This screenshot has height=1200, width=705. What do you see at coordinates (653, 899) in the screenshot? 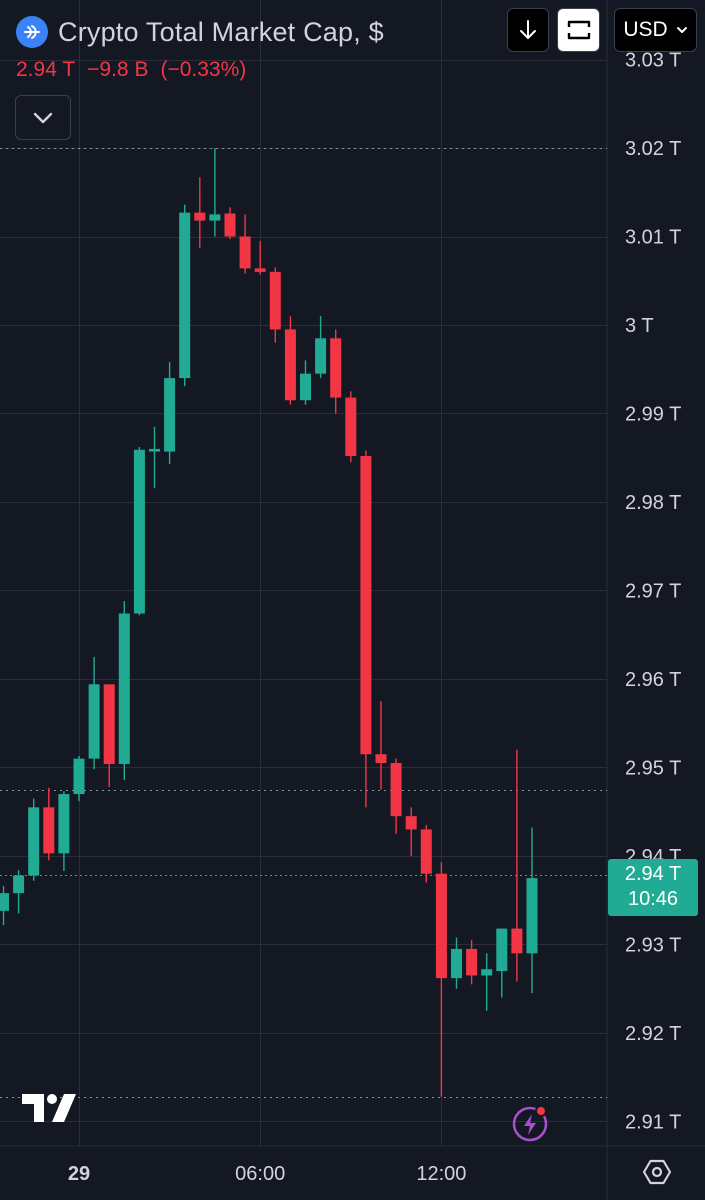
I see `bar-countdown: 10:46` at bounding box center [653, 899].